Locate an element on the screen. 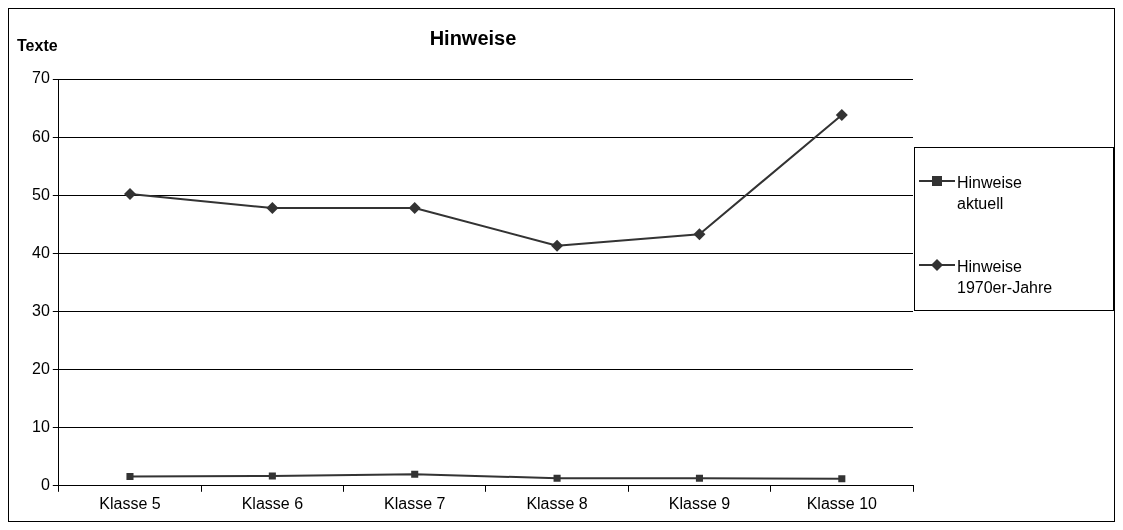  y-tick-label: 60 is located at coordinates (41, 136).